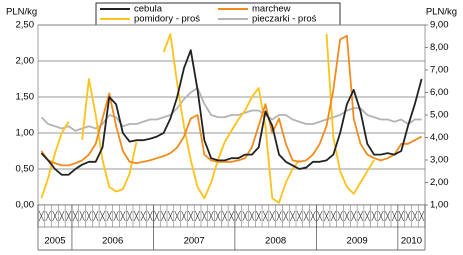  I want to click on year-label: 2005, so click(54, 241).